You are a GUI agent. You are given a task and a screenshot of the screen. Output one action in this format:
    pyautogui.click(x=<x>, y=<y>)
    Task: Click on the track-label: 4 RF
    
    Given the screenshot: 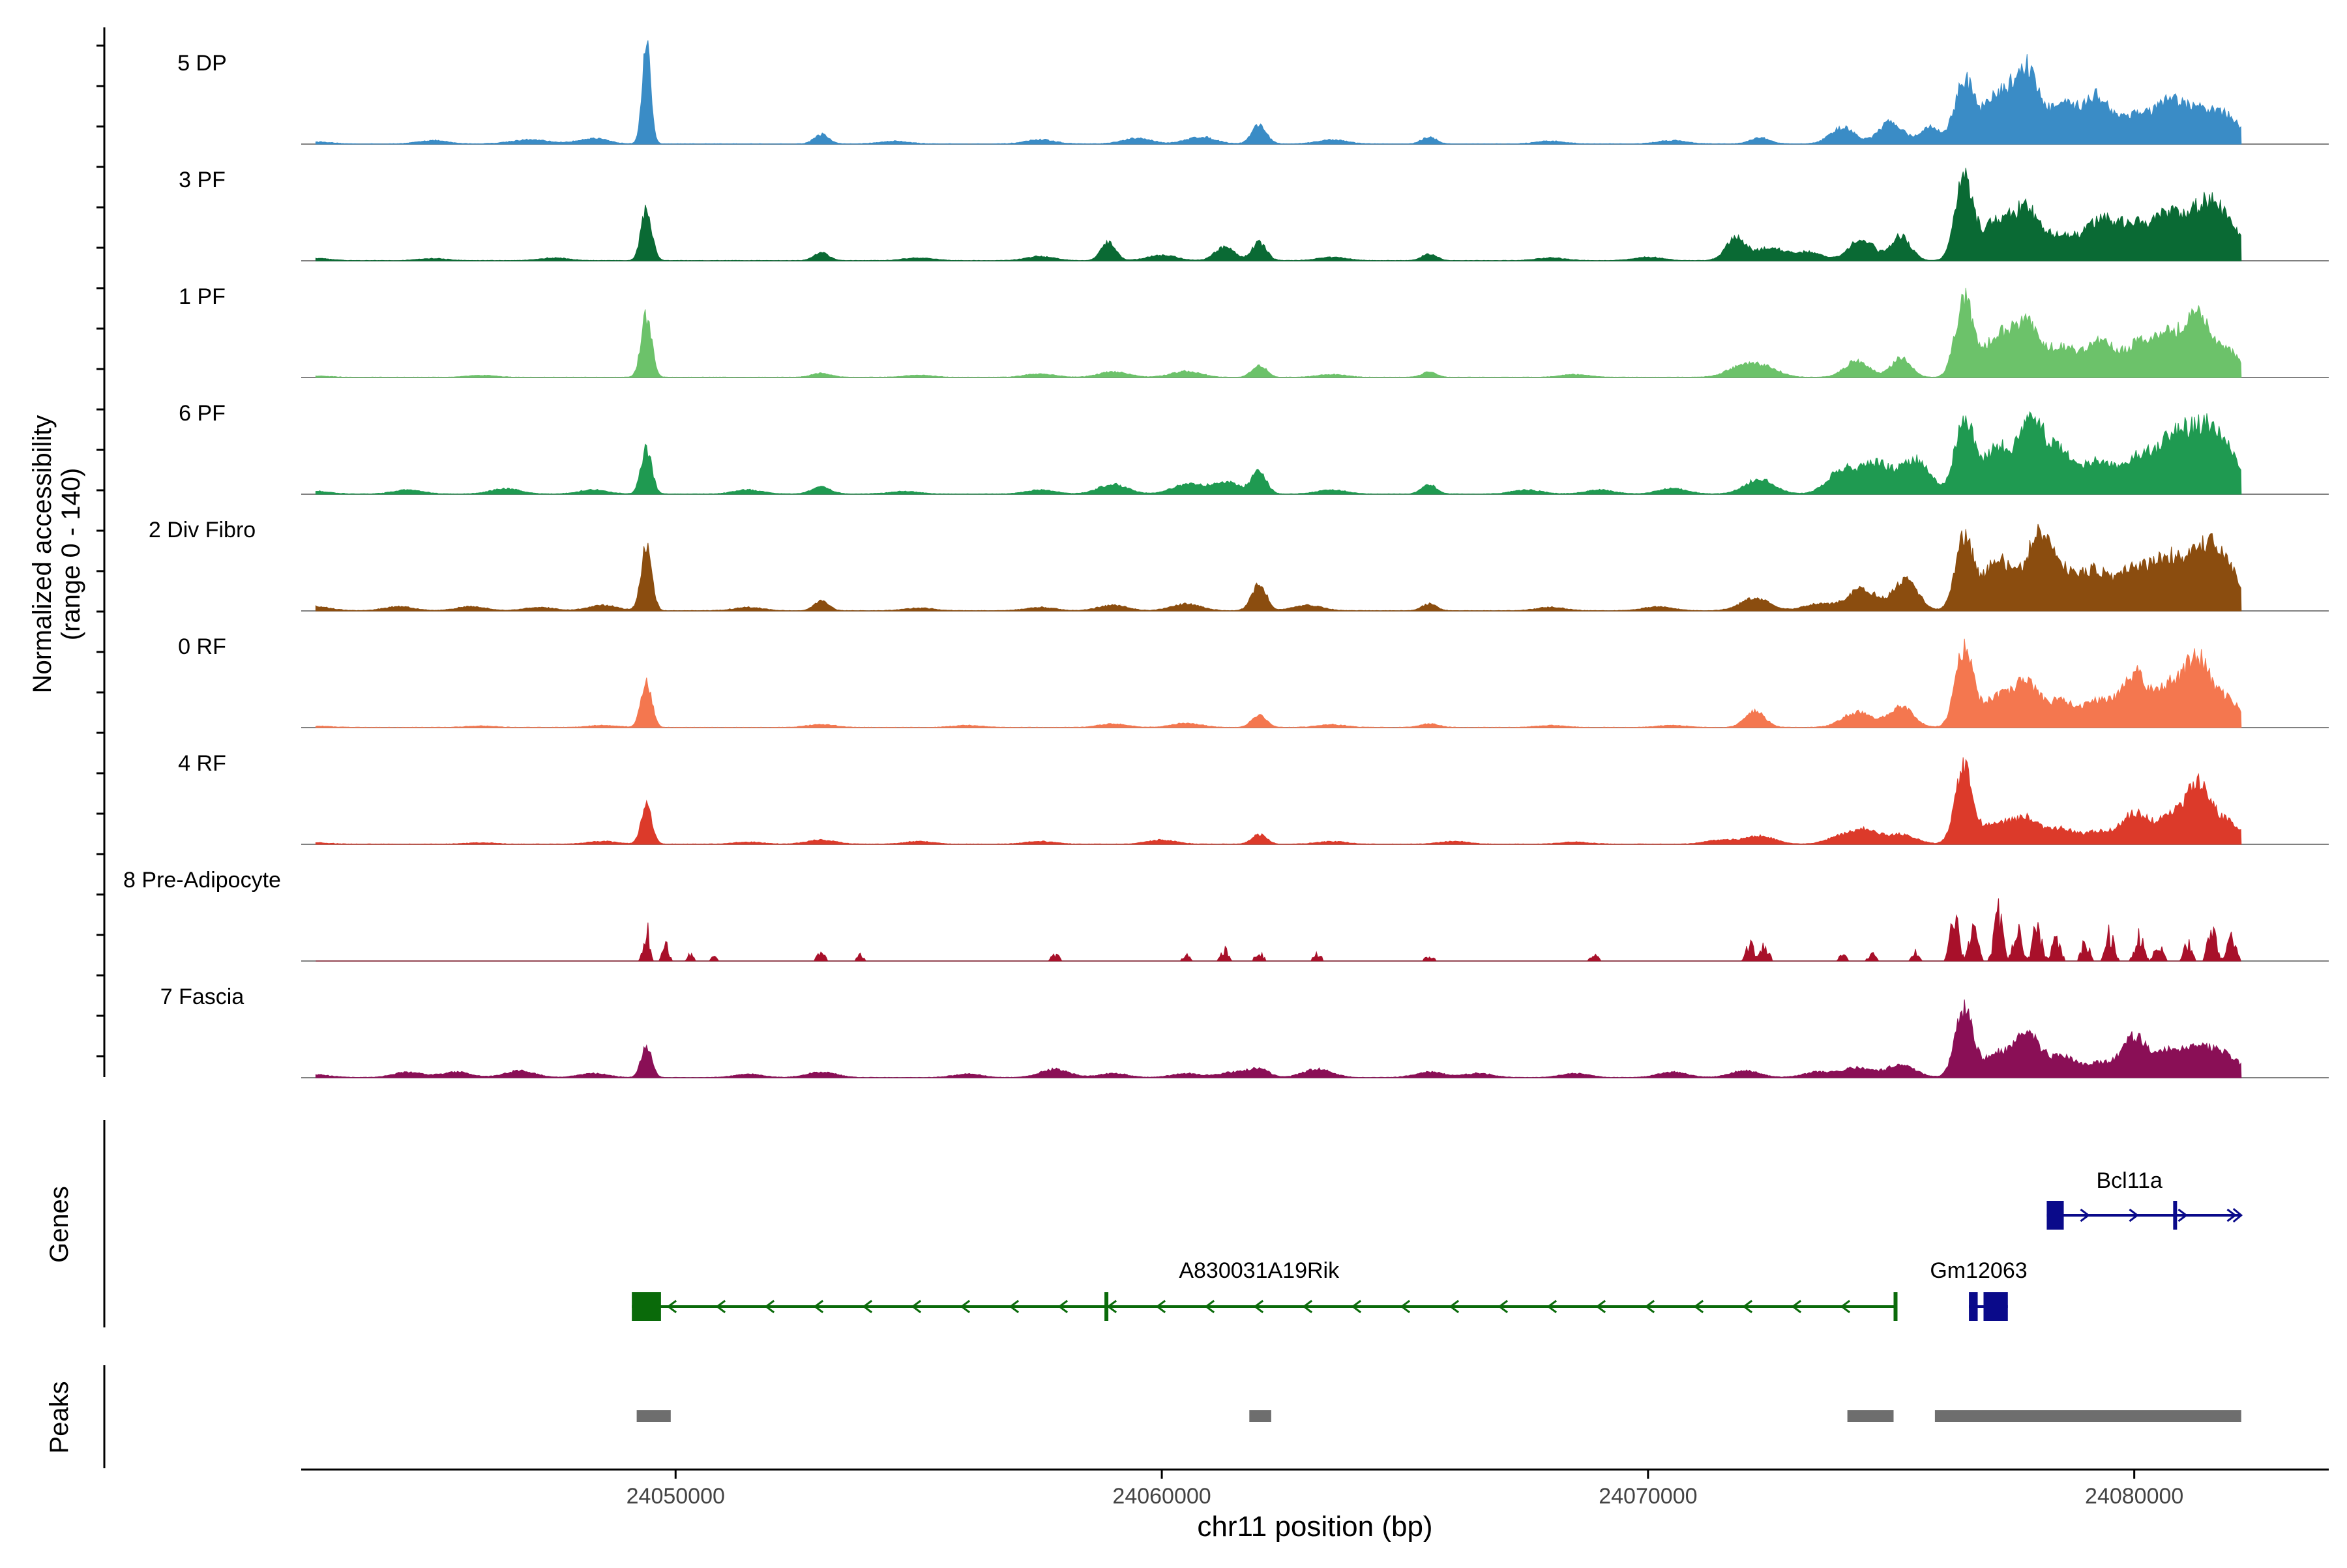 What is the action you would take?
    pyautogui.click(x=202, y=764)
    